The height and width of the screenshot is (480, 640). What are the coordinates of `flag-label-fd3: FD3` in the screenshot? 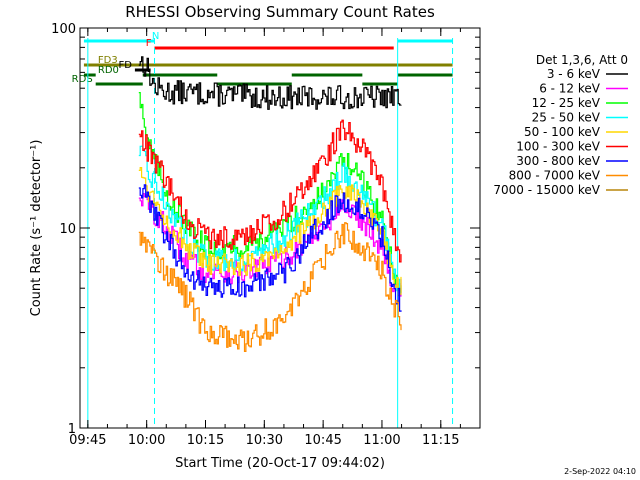 It's located at (108, 60).